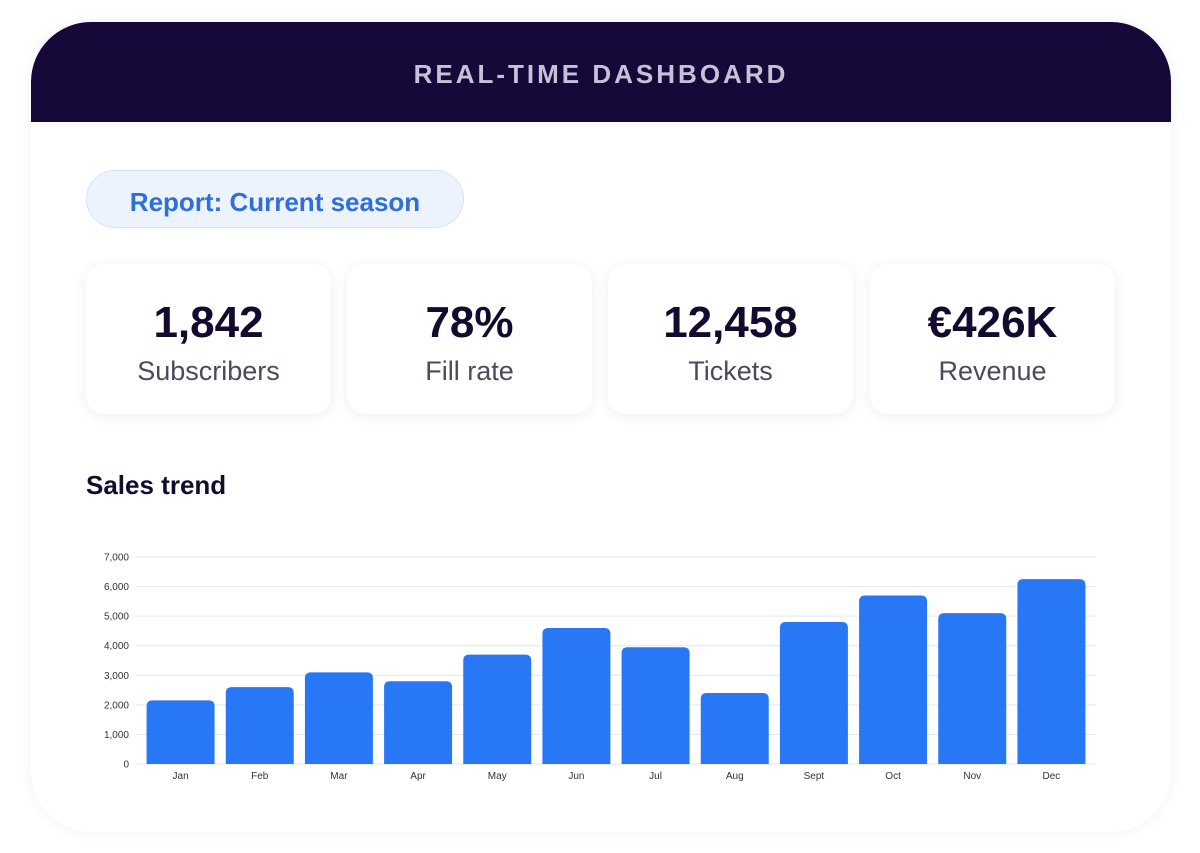 The image size is (1200, 853). Describe the element at coordinates (116, 587) in the screenshot. I see `y-tick-label: 6,000` at that location.